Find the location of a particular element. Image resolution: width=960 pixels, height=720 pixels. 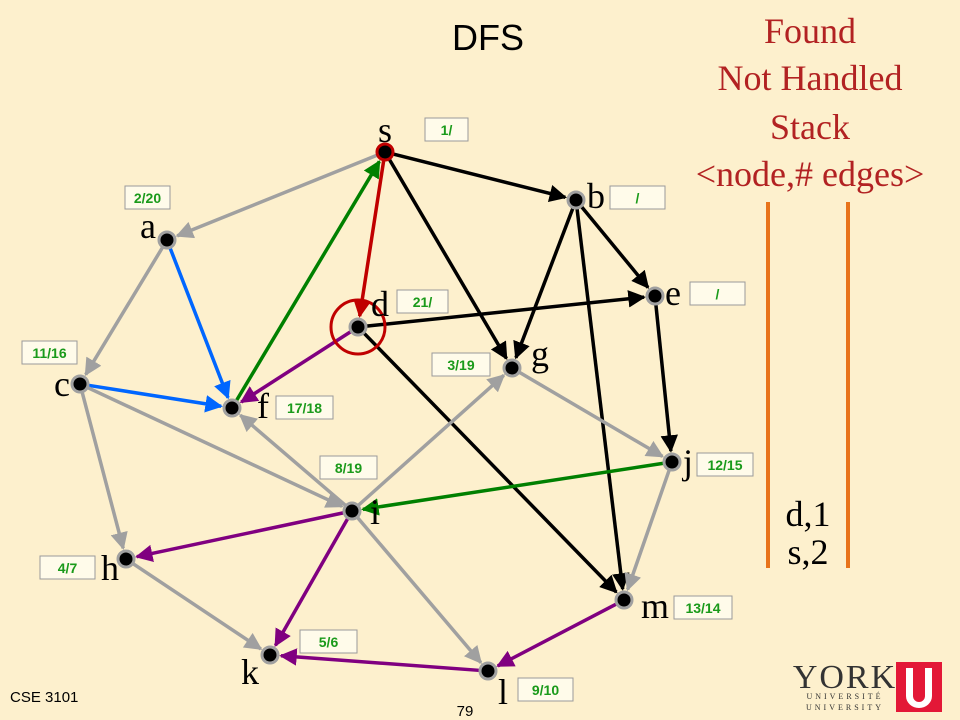

node-label: m is located at coordinates (655, 606).